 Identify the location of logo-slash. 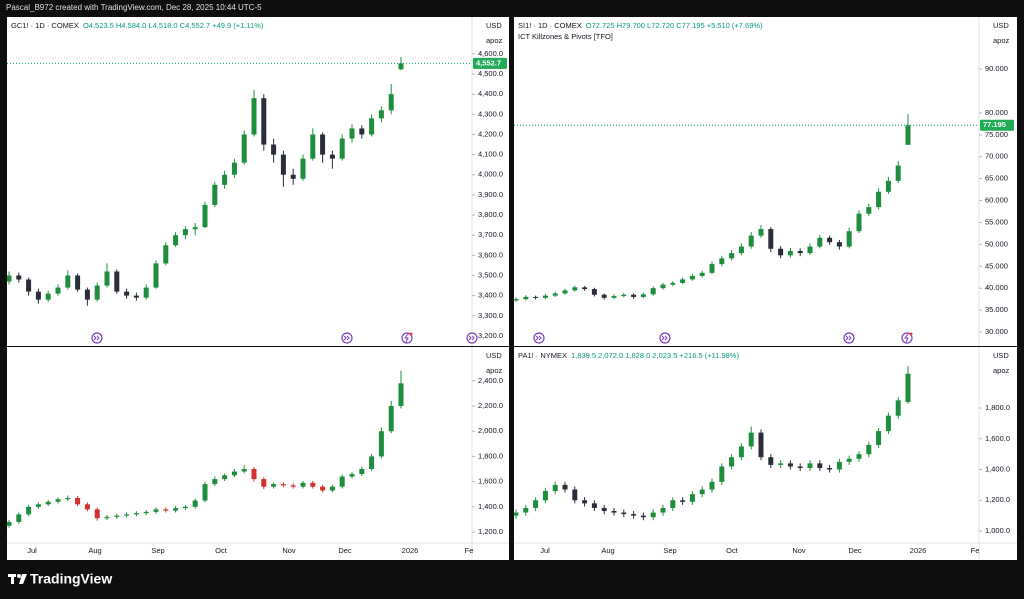
(23, 579).